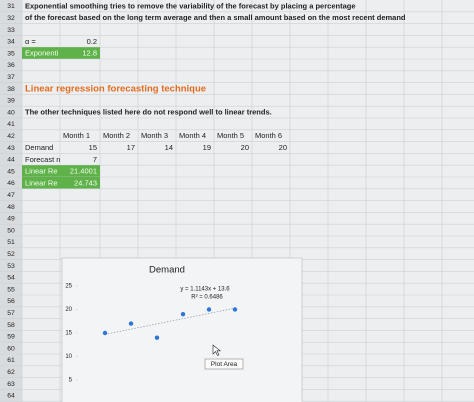 The width and height of the screenshot is (474, 402). I want to click on row-number: 44, so click(11, 160).